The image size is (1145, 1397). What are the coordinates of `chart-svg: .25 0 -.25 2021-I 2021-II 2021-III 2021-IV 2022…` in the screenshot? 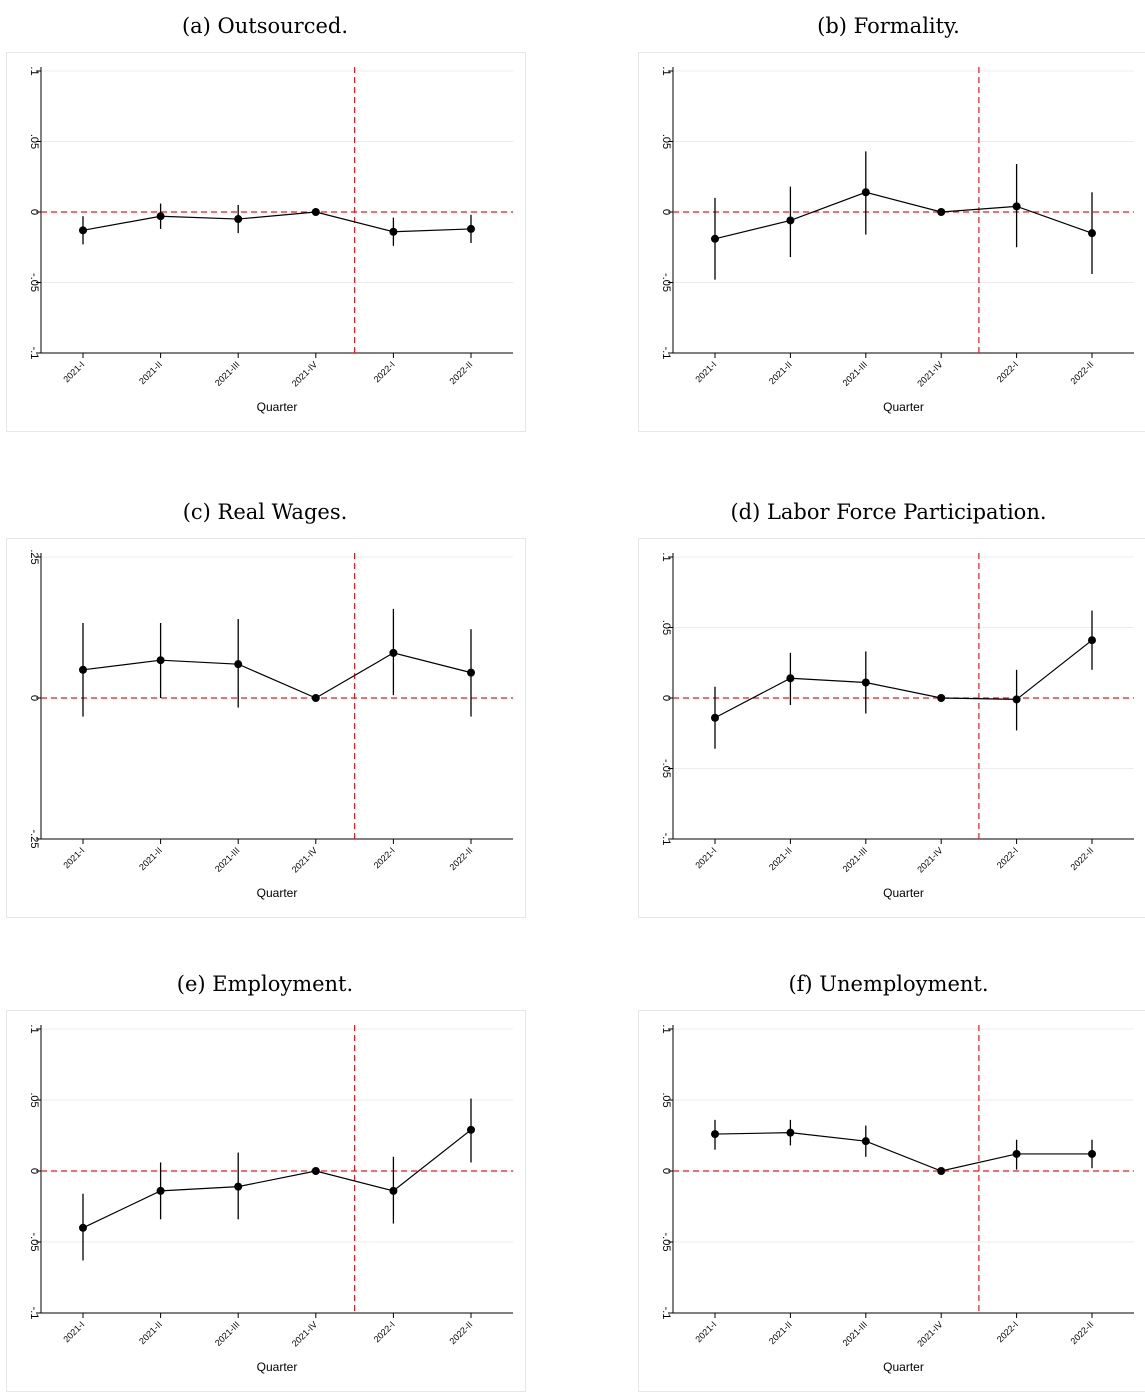 It's located at (270, 724).